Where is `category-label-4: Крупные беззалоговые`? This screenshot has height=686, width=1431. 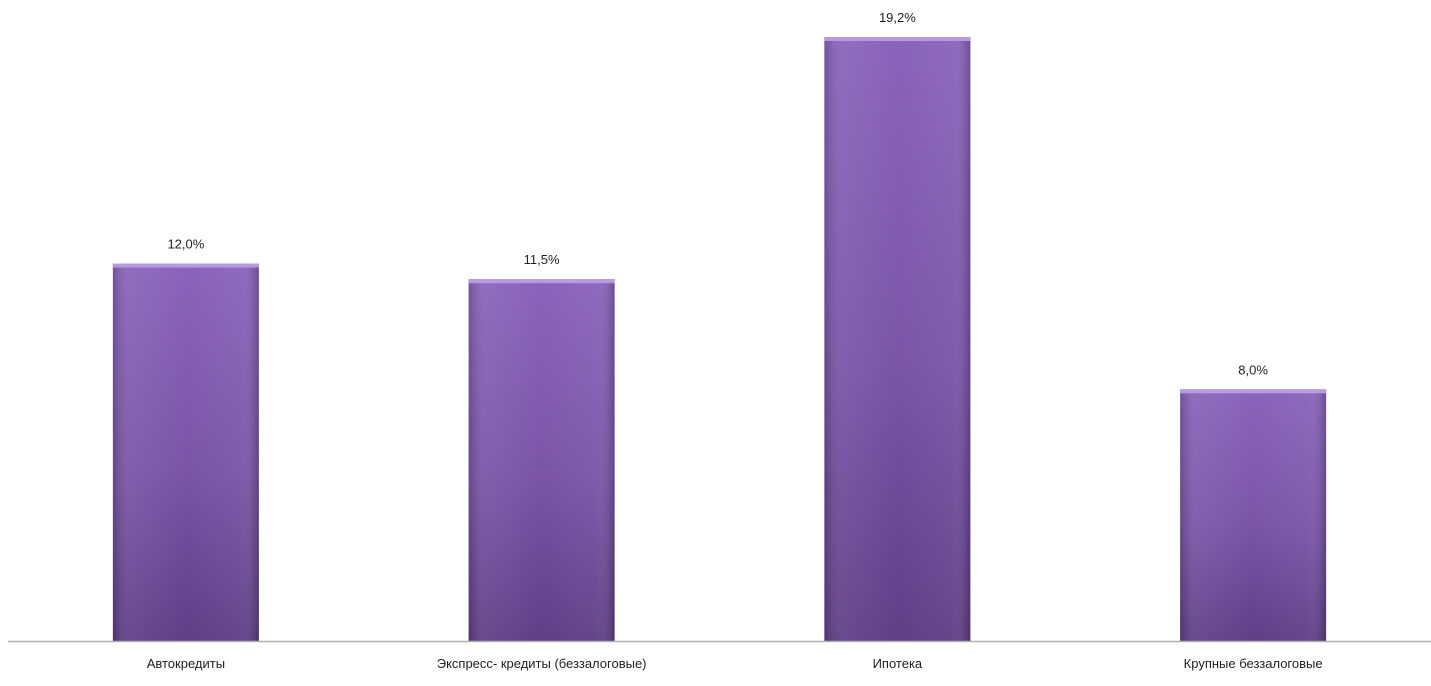
category-label-4: Крупные беззалоговые is located at coordinates (1253, 663).